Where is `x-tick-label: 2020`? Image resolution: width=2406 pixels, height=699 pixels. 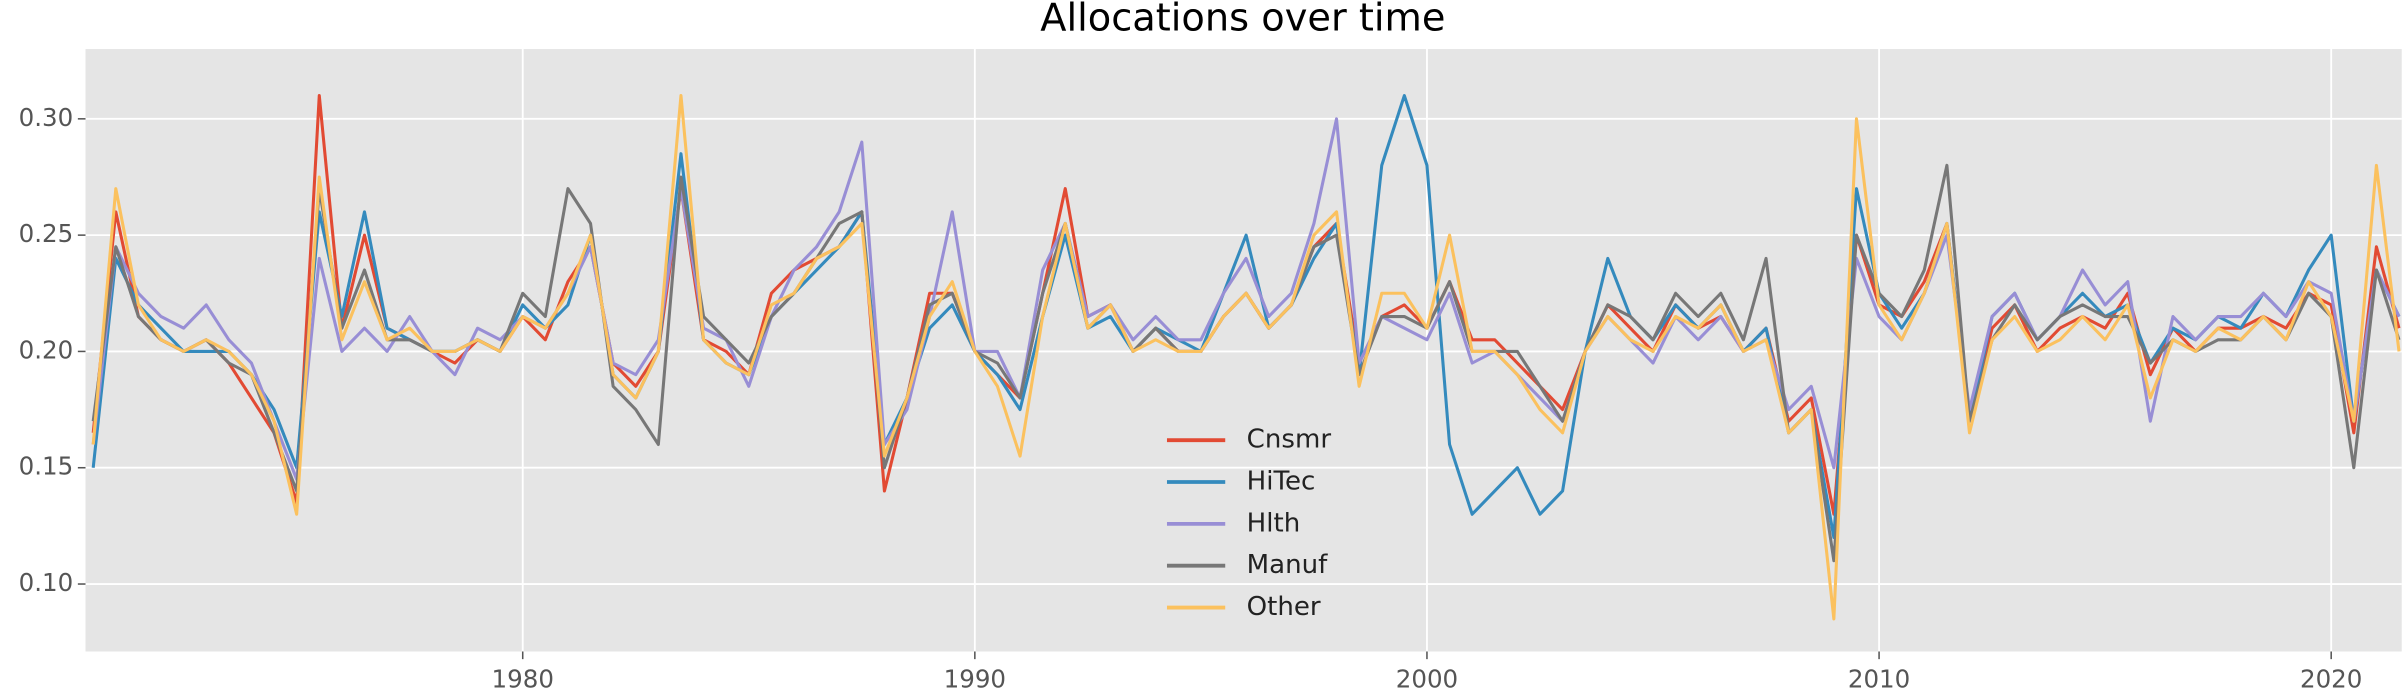
x-tick-label: 2020 is located at coordinates (2331, 679).